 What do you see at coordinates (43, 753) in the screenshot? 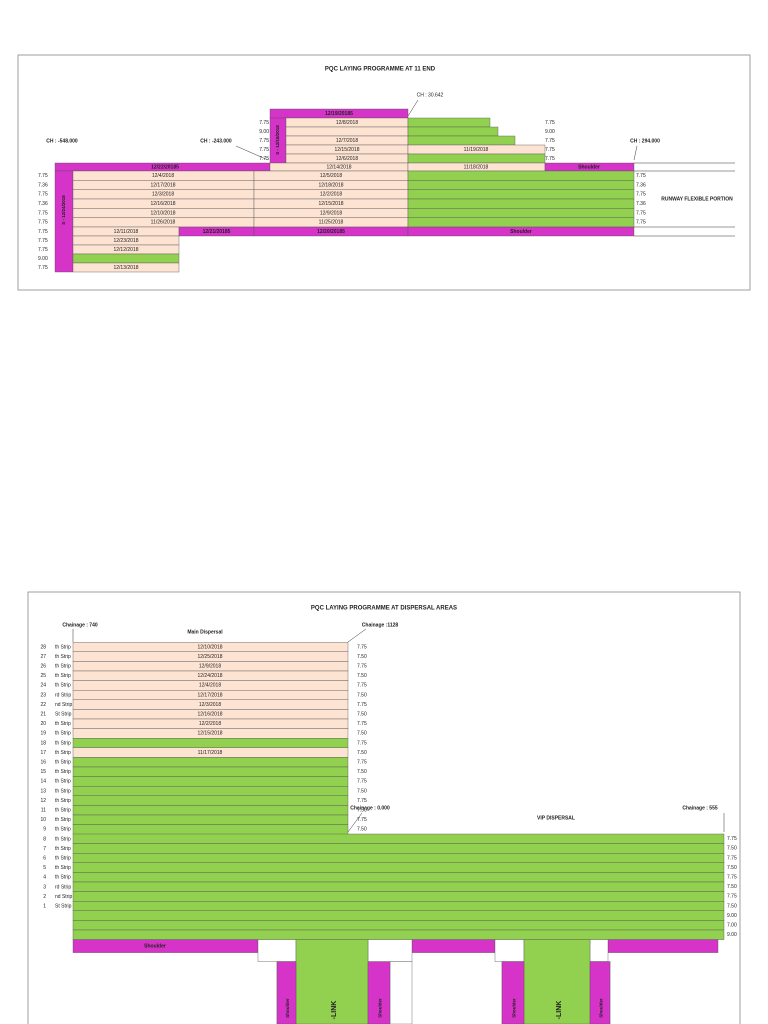
I see `strip-number: 17` at bounding box center [43, 753].